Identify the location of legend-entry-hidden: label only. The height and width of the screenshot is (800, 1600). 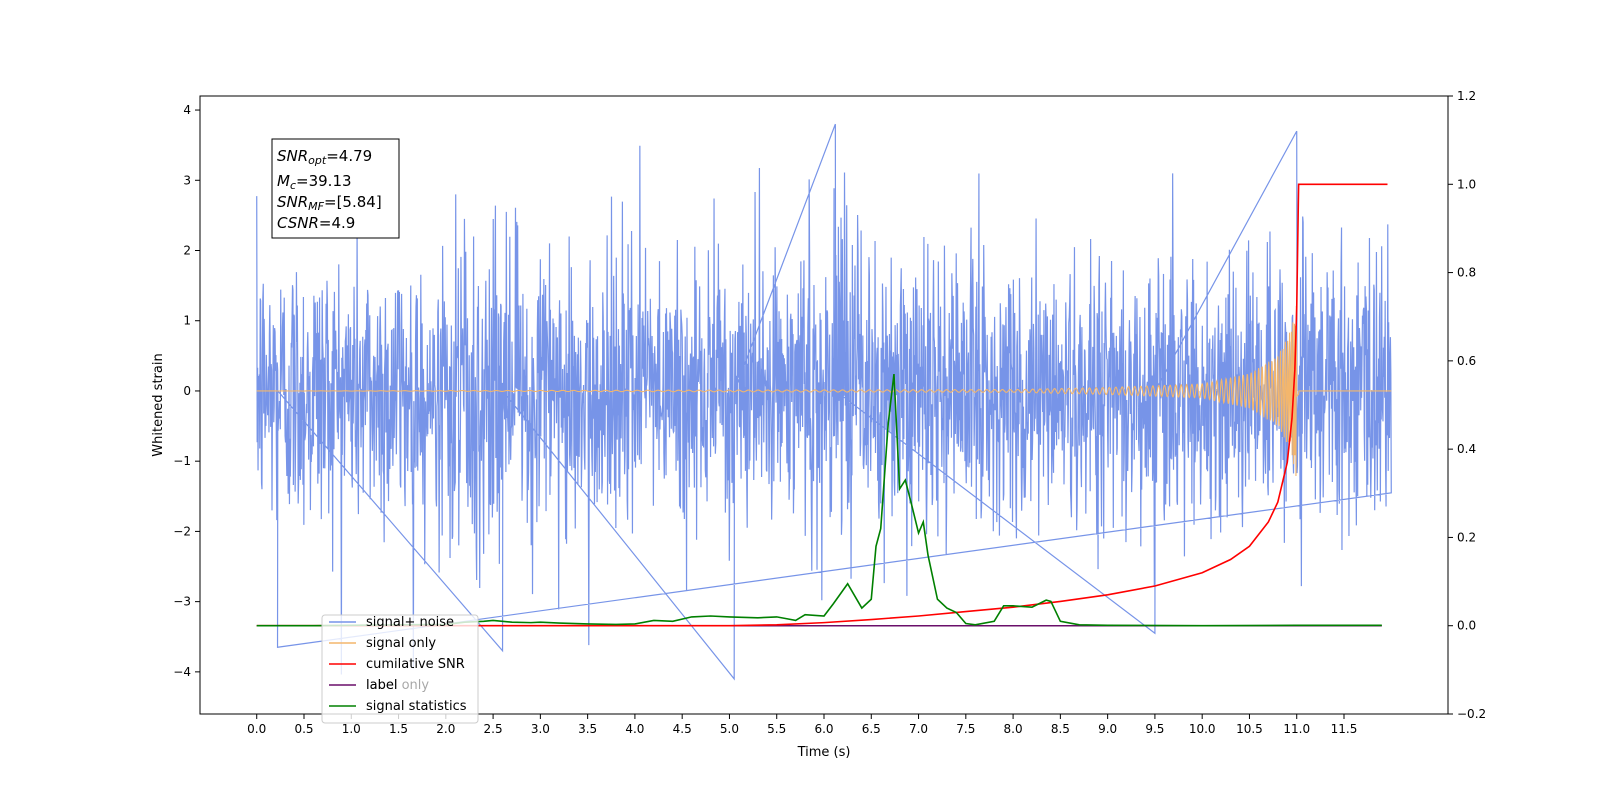
(397, 685).